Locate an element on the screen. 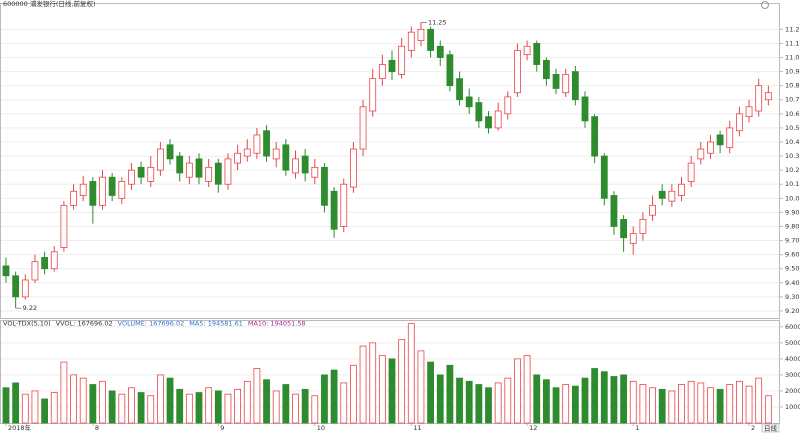  y-tick-label: 10.70 is located at coordinates (792, 100).